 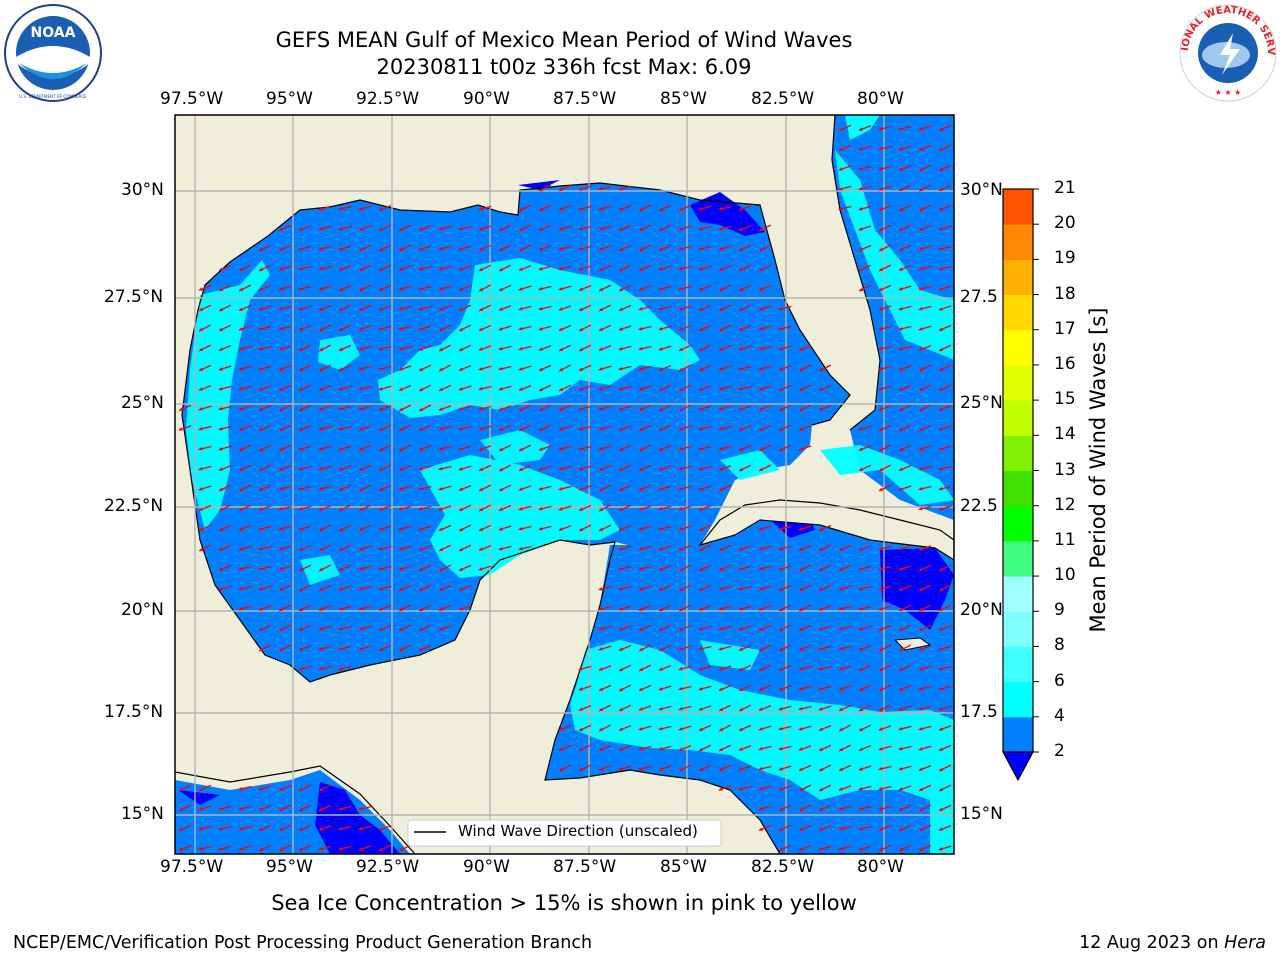 What do you see at coordinates (1018, 312) in the screenshot?
I see `colorbar-segment` at bounding box center [1018, 312].